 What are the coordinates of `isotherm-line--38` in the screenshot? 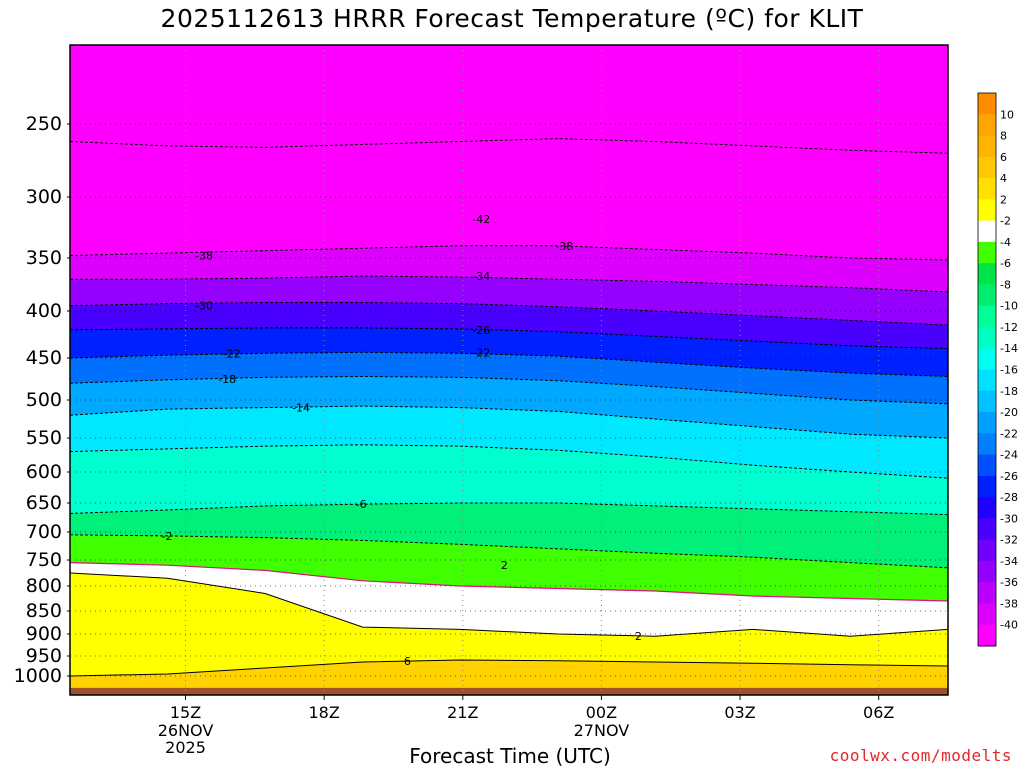 It's located at (509, 253).